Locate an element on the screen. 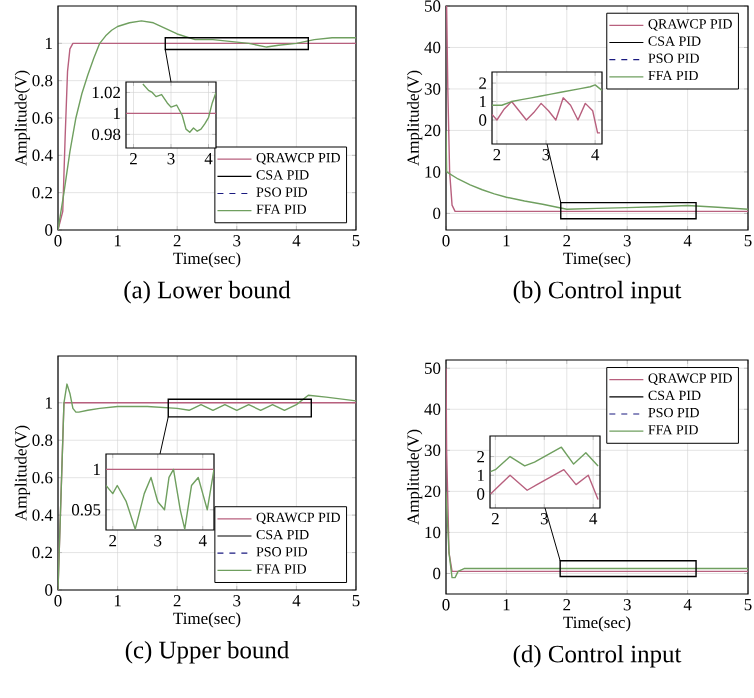  y-tick-label: 0.95 is located at coordinates (86, 510).